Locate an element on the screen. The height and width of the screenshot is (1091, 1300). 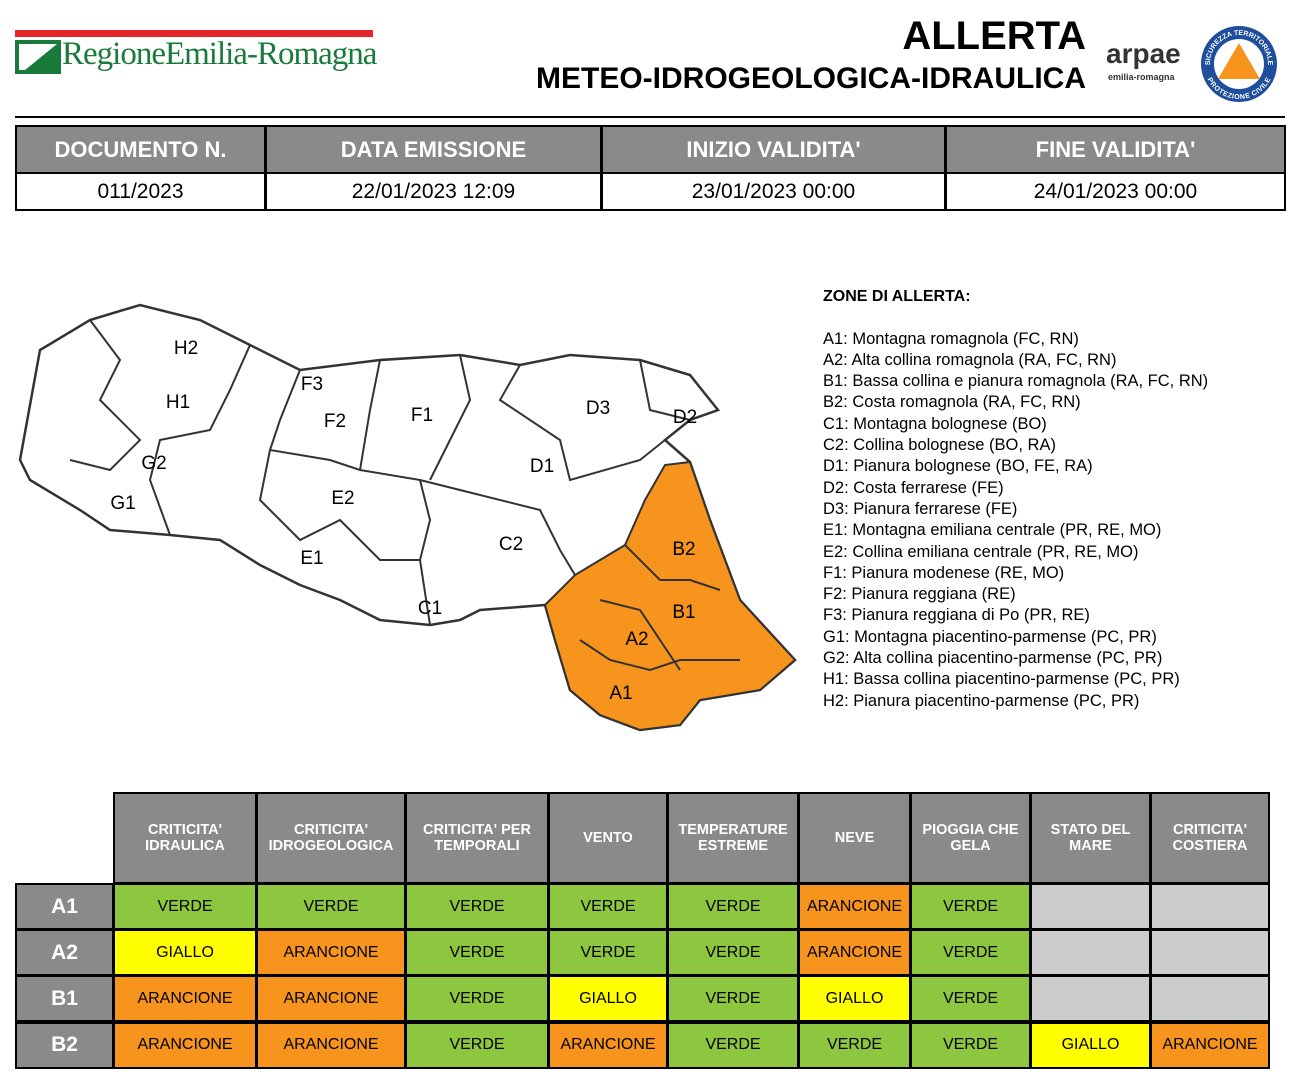
doc-value: 23/01/2023 00:00 is located at coordinates (773, 191).